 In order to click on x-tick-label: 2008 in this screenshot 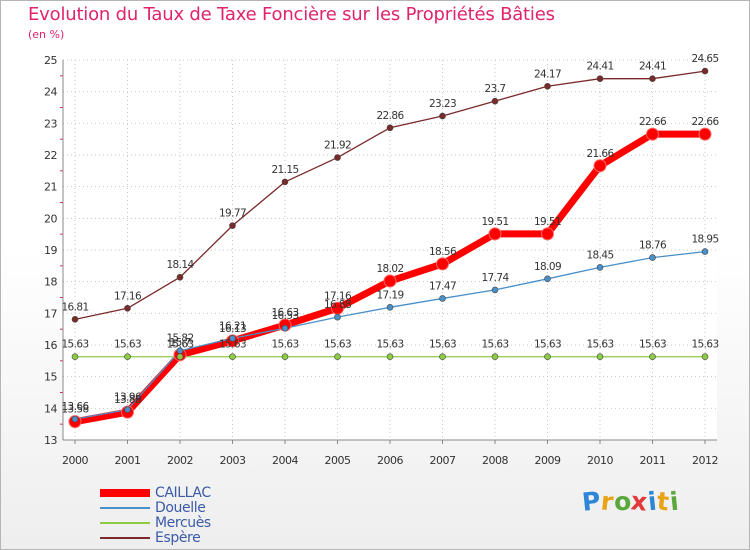, I will do `click(495, 460)`.